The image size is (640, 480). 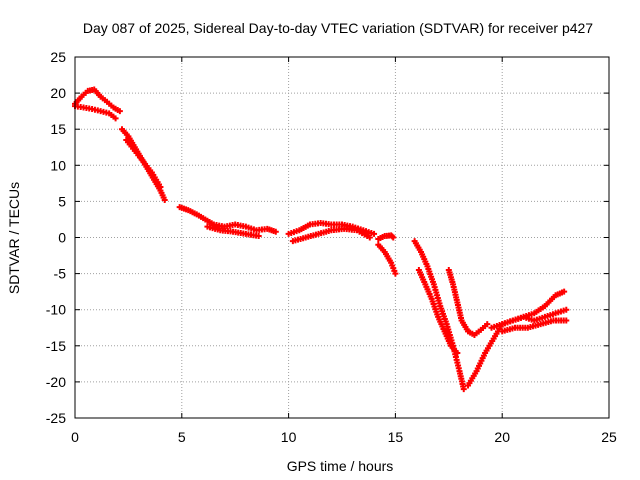 I want to click on x-tick-label: 20, so click(x=502, y=437).